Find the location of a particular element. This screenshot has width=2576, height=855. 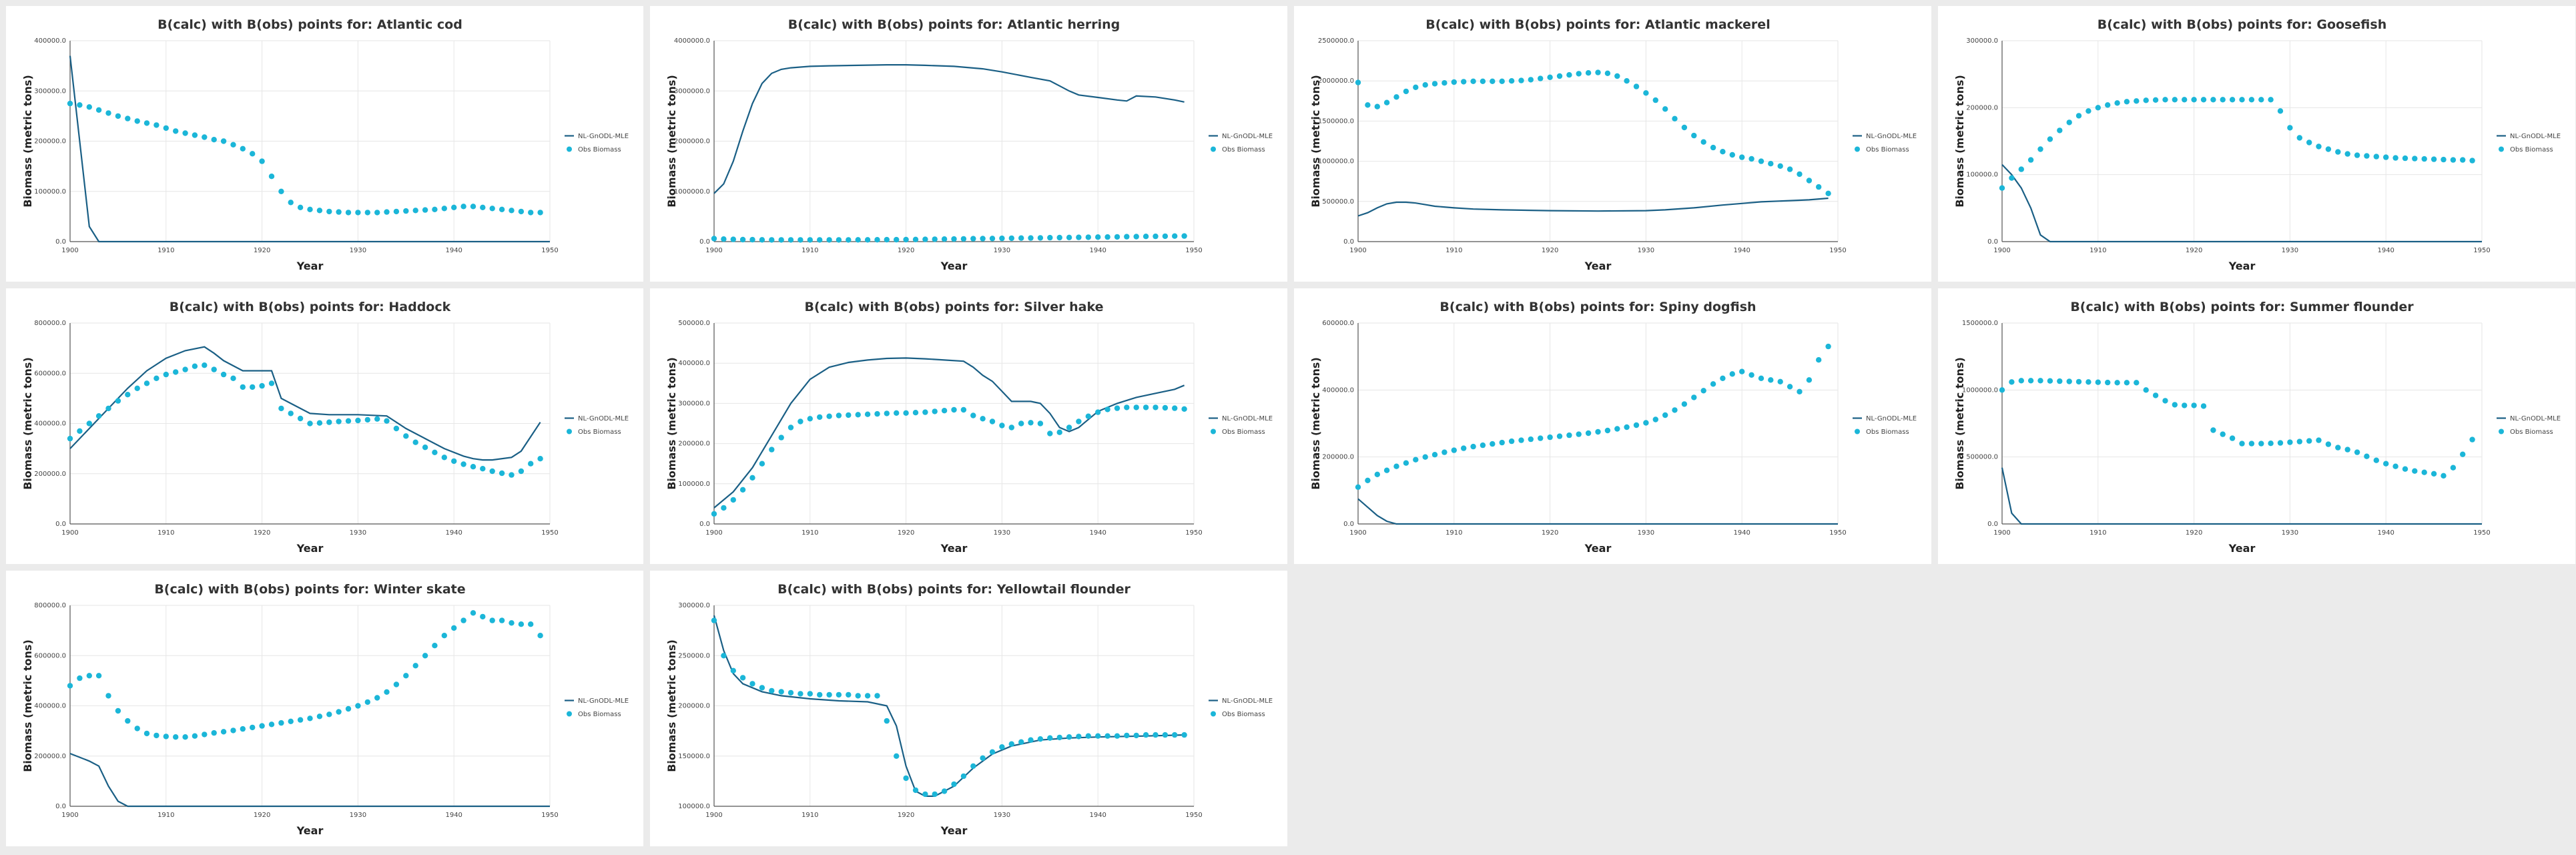

y-tick-label: 800000.0 is located at coordinates (50, 605).